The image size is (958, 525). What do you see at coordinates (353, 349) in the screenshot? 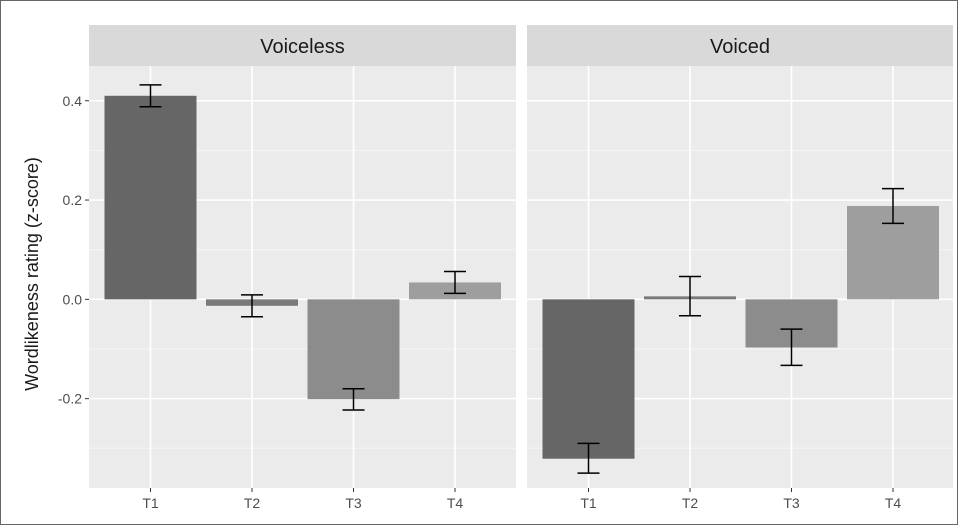
I see `bar-voiceless-t3` at bounding box center [353, 349].